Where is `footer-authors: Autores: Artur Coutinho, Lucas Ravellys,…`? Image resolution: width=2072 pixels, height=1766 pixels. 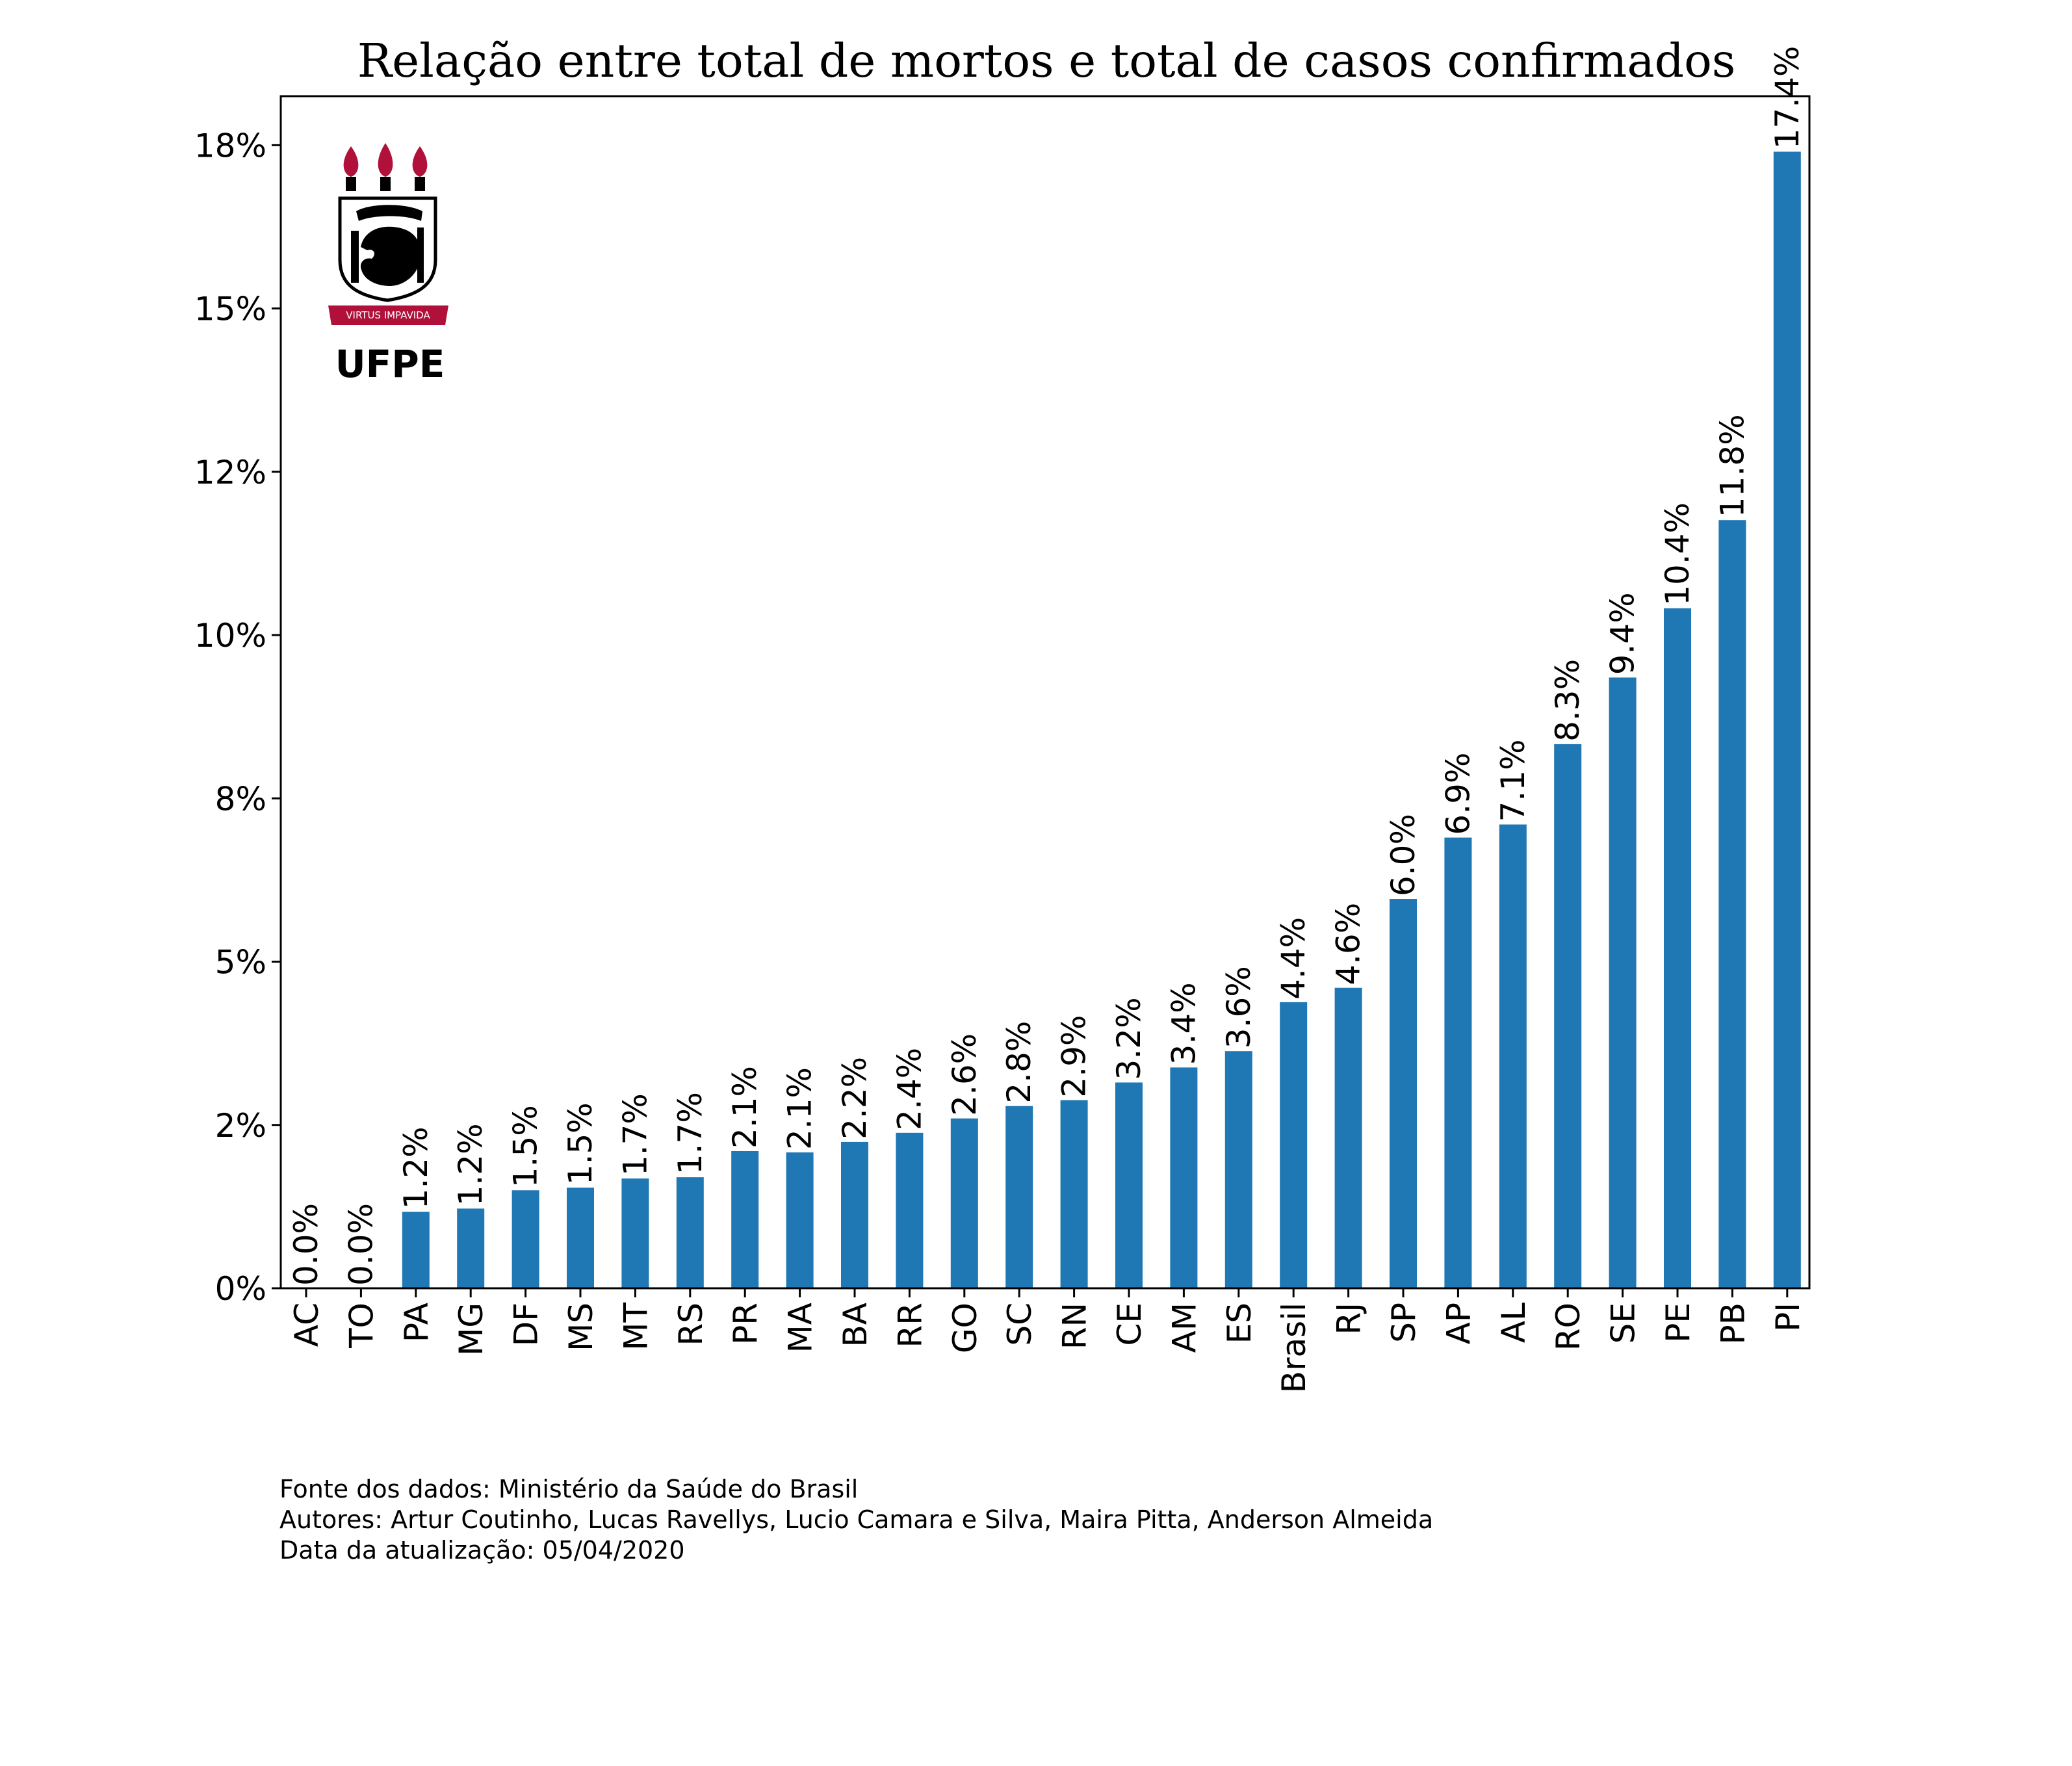 footer-authors: Autores: Artur Coutinho, Lucas Ravellys,… is located at coordinates (856, 1519).